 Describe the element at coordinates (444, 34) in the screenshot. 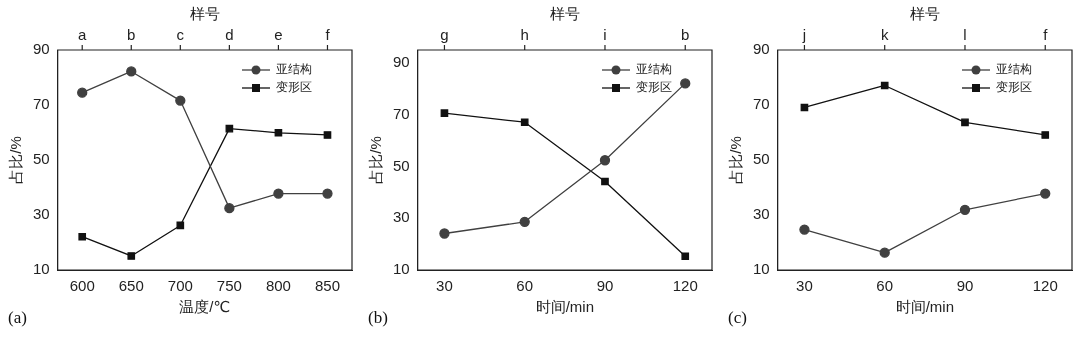

I see `annotation: g` at that location.